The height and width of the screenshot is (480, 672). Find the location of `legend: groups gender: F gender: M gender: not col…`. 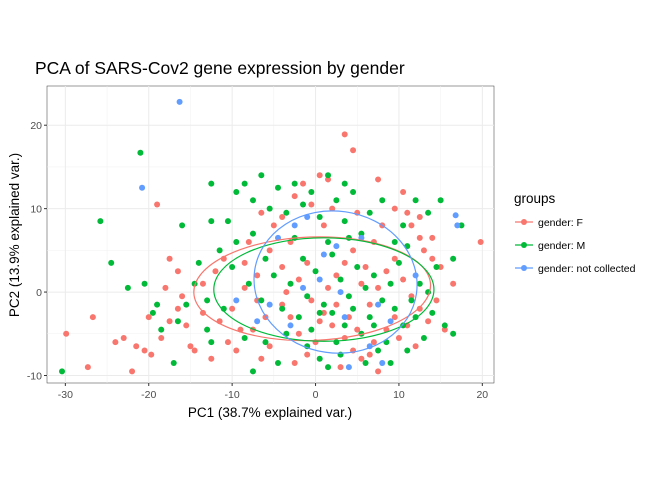

legend: groups gender: F gender: M gender: not col… is located at coordinates (575, 233).